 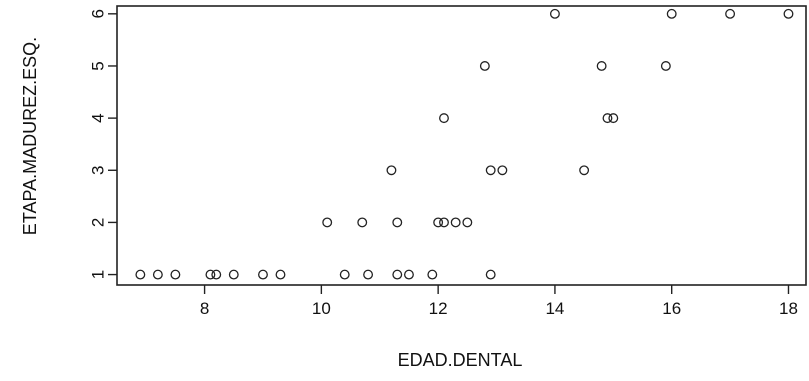 What do you see at coordinates (788, 308) in the screenshot?
I see `x-tick-label: 18` at bounding box center [788, 308].